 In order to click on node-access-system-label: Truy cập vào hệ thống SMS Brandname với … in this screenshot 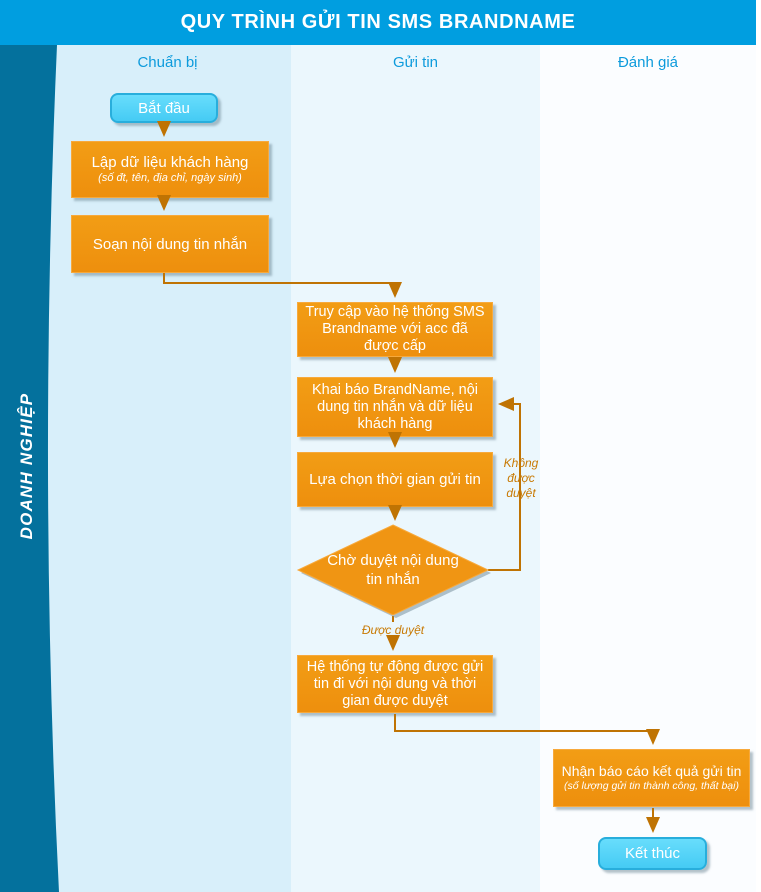, I will do `click(395, 329)`.